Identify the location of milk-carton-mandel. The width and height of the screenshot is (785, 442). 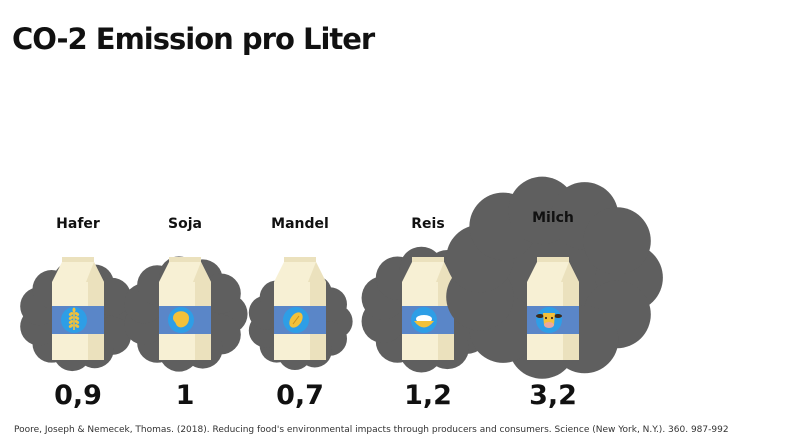
(300, 308).